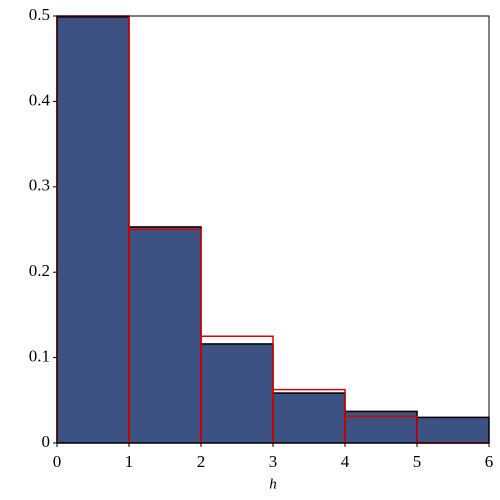 The height and width of the screenshot is (500, 500). What do you see at coordinates (129, 461) in the screenshot?
I see `x-tick-label: 1` at bounding box center [129, 461].